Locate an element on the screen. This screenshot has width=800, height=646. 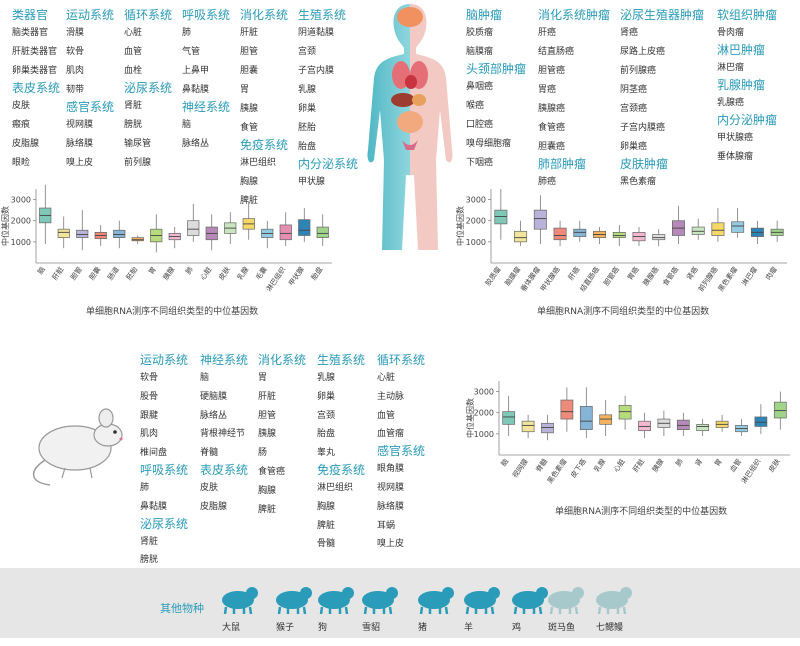
human-tissue-item: 脉络丛 is located at coordinates (196, 144).